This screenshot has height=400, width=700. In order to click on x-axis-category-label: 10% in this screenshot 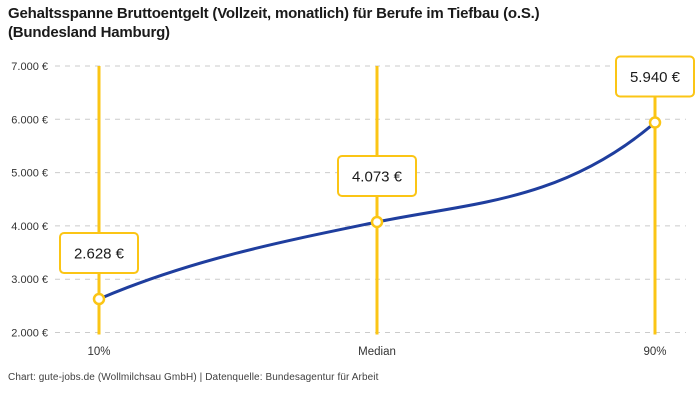, I will do `click(98, 352)`.